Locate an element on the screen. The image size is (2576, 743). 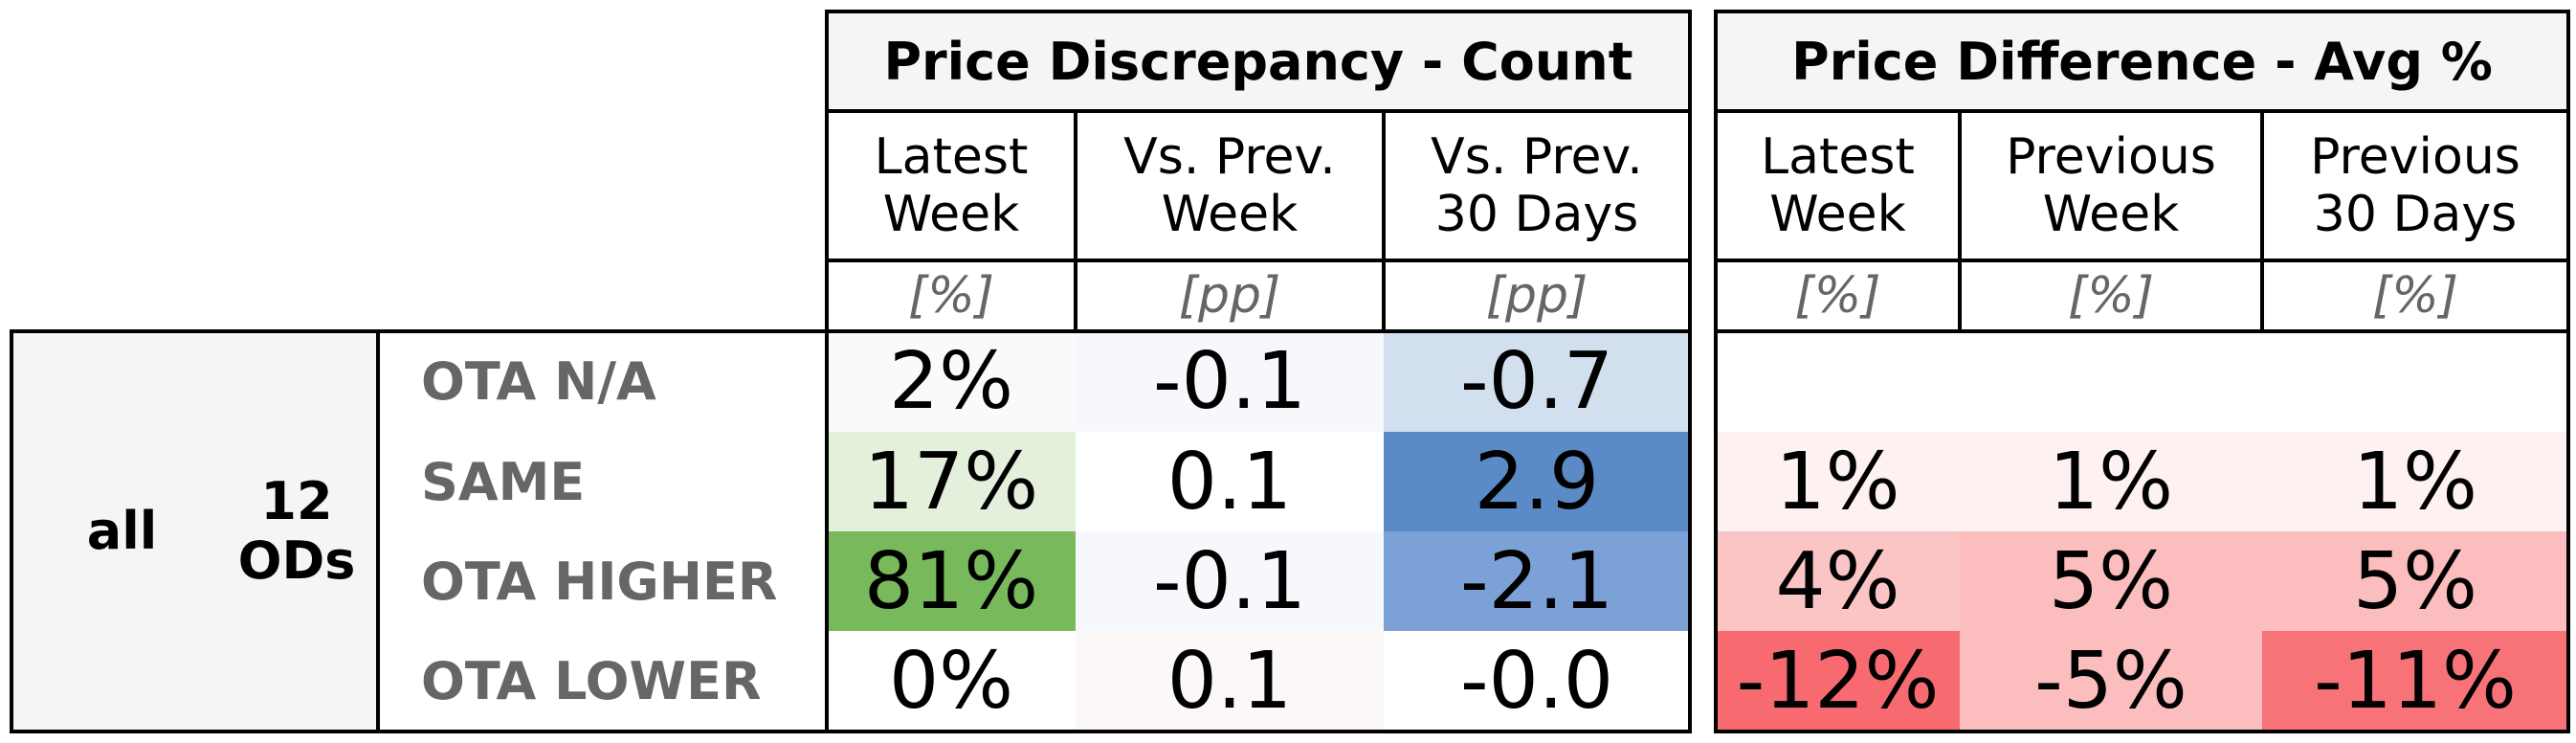
od-count-label: 12 ODs is located at coordinates (296, 531).